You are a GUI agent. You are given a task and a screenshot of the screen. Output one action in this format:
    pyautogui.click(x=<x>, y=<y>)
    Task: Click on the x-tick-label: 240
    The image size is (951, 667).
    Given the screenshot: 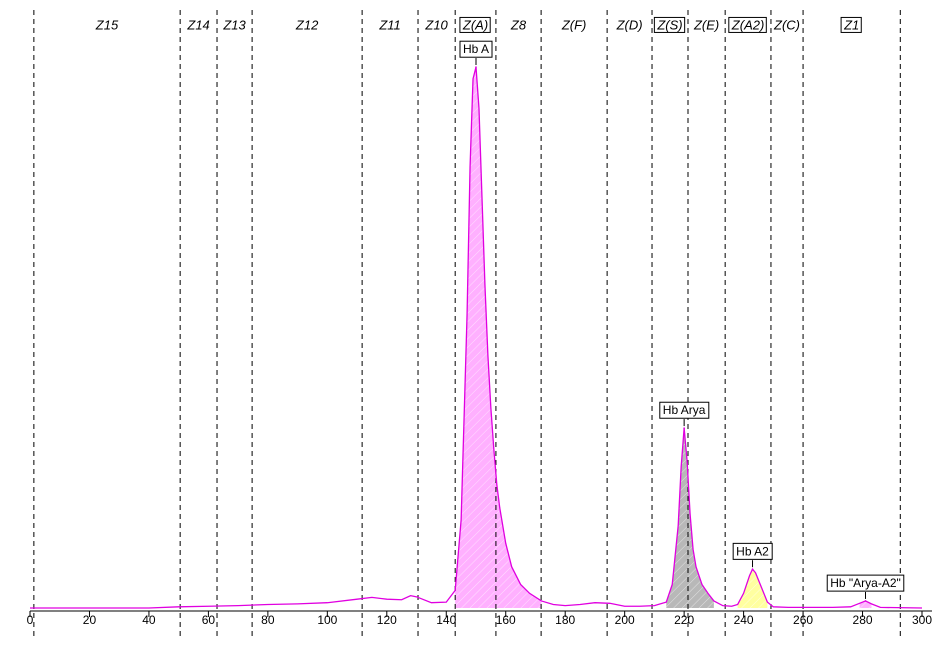 What is the action you would take?
    pyautogui.click(x=744, y=620)
    